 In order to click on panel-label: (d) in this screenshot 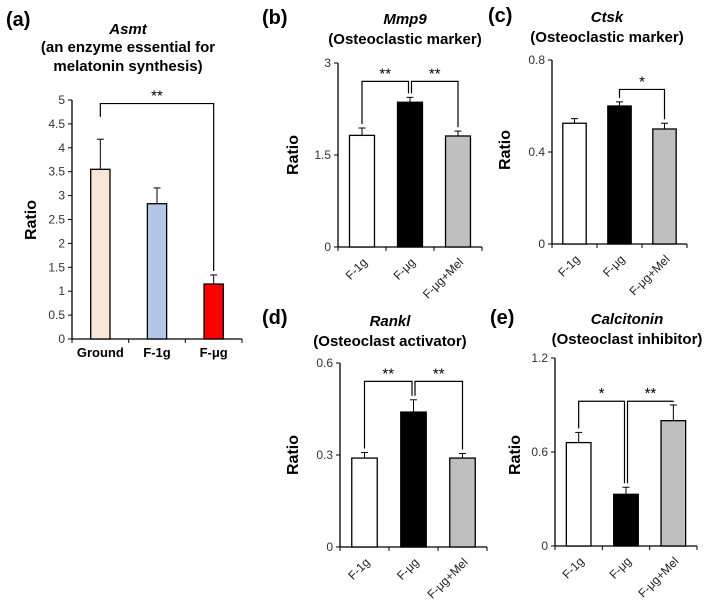, I will do `click(275, 318)`.